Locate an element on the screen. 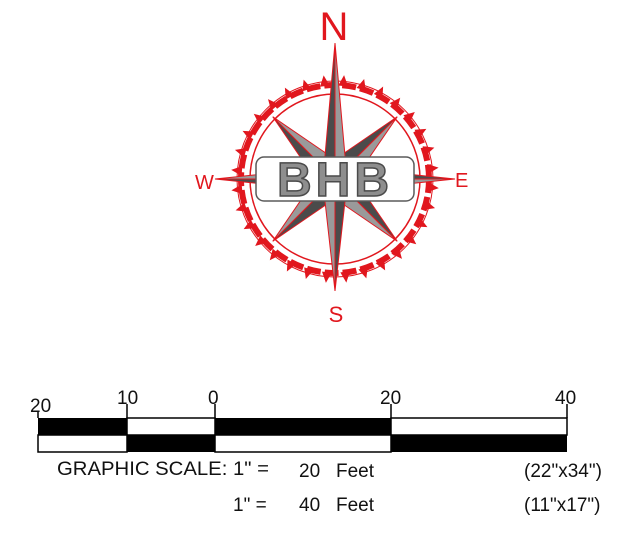 The width and height of the screenshot is (621, 542). logo-backplate is located at coordinates (335, 179).